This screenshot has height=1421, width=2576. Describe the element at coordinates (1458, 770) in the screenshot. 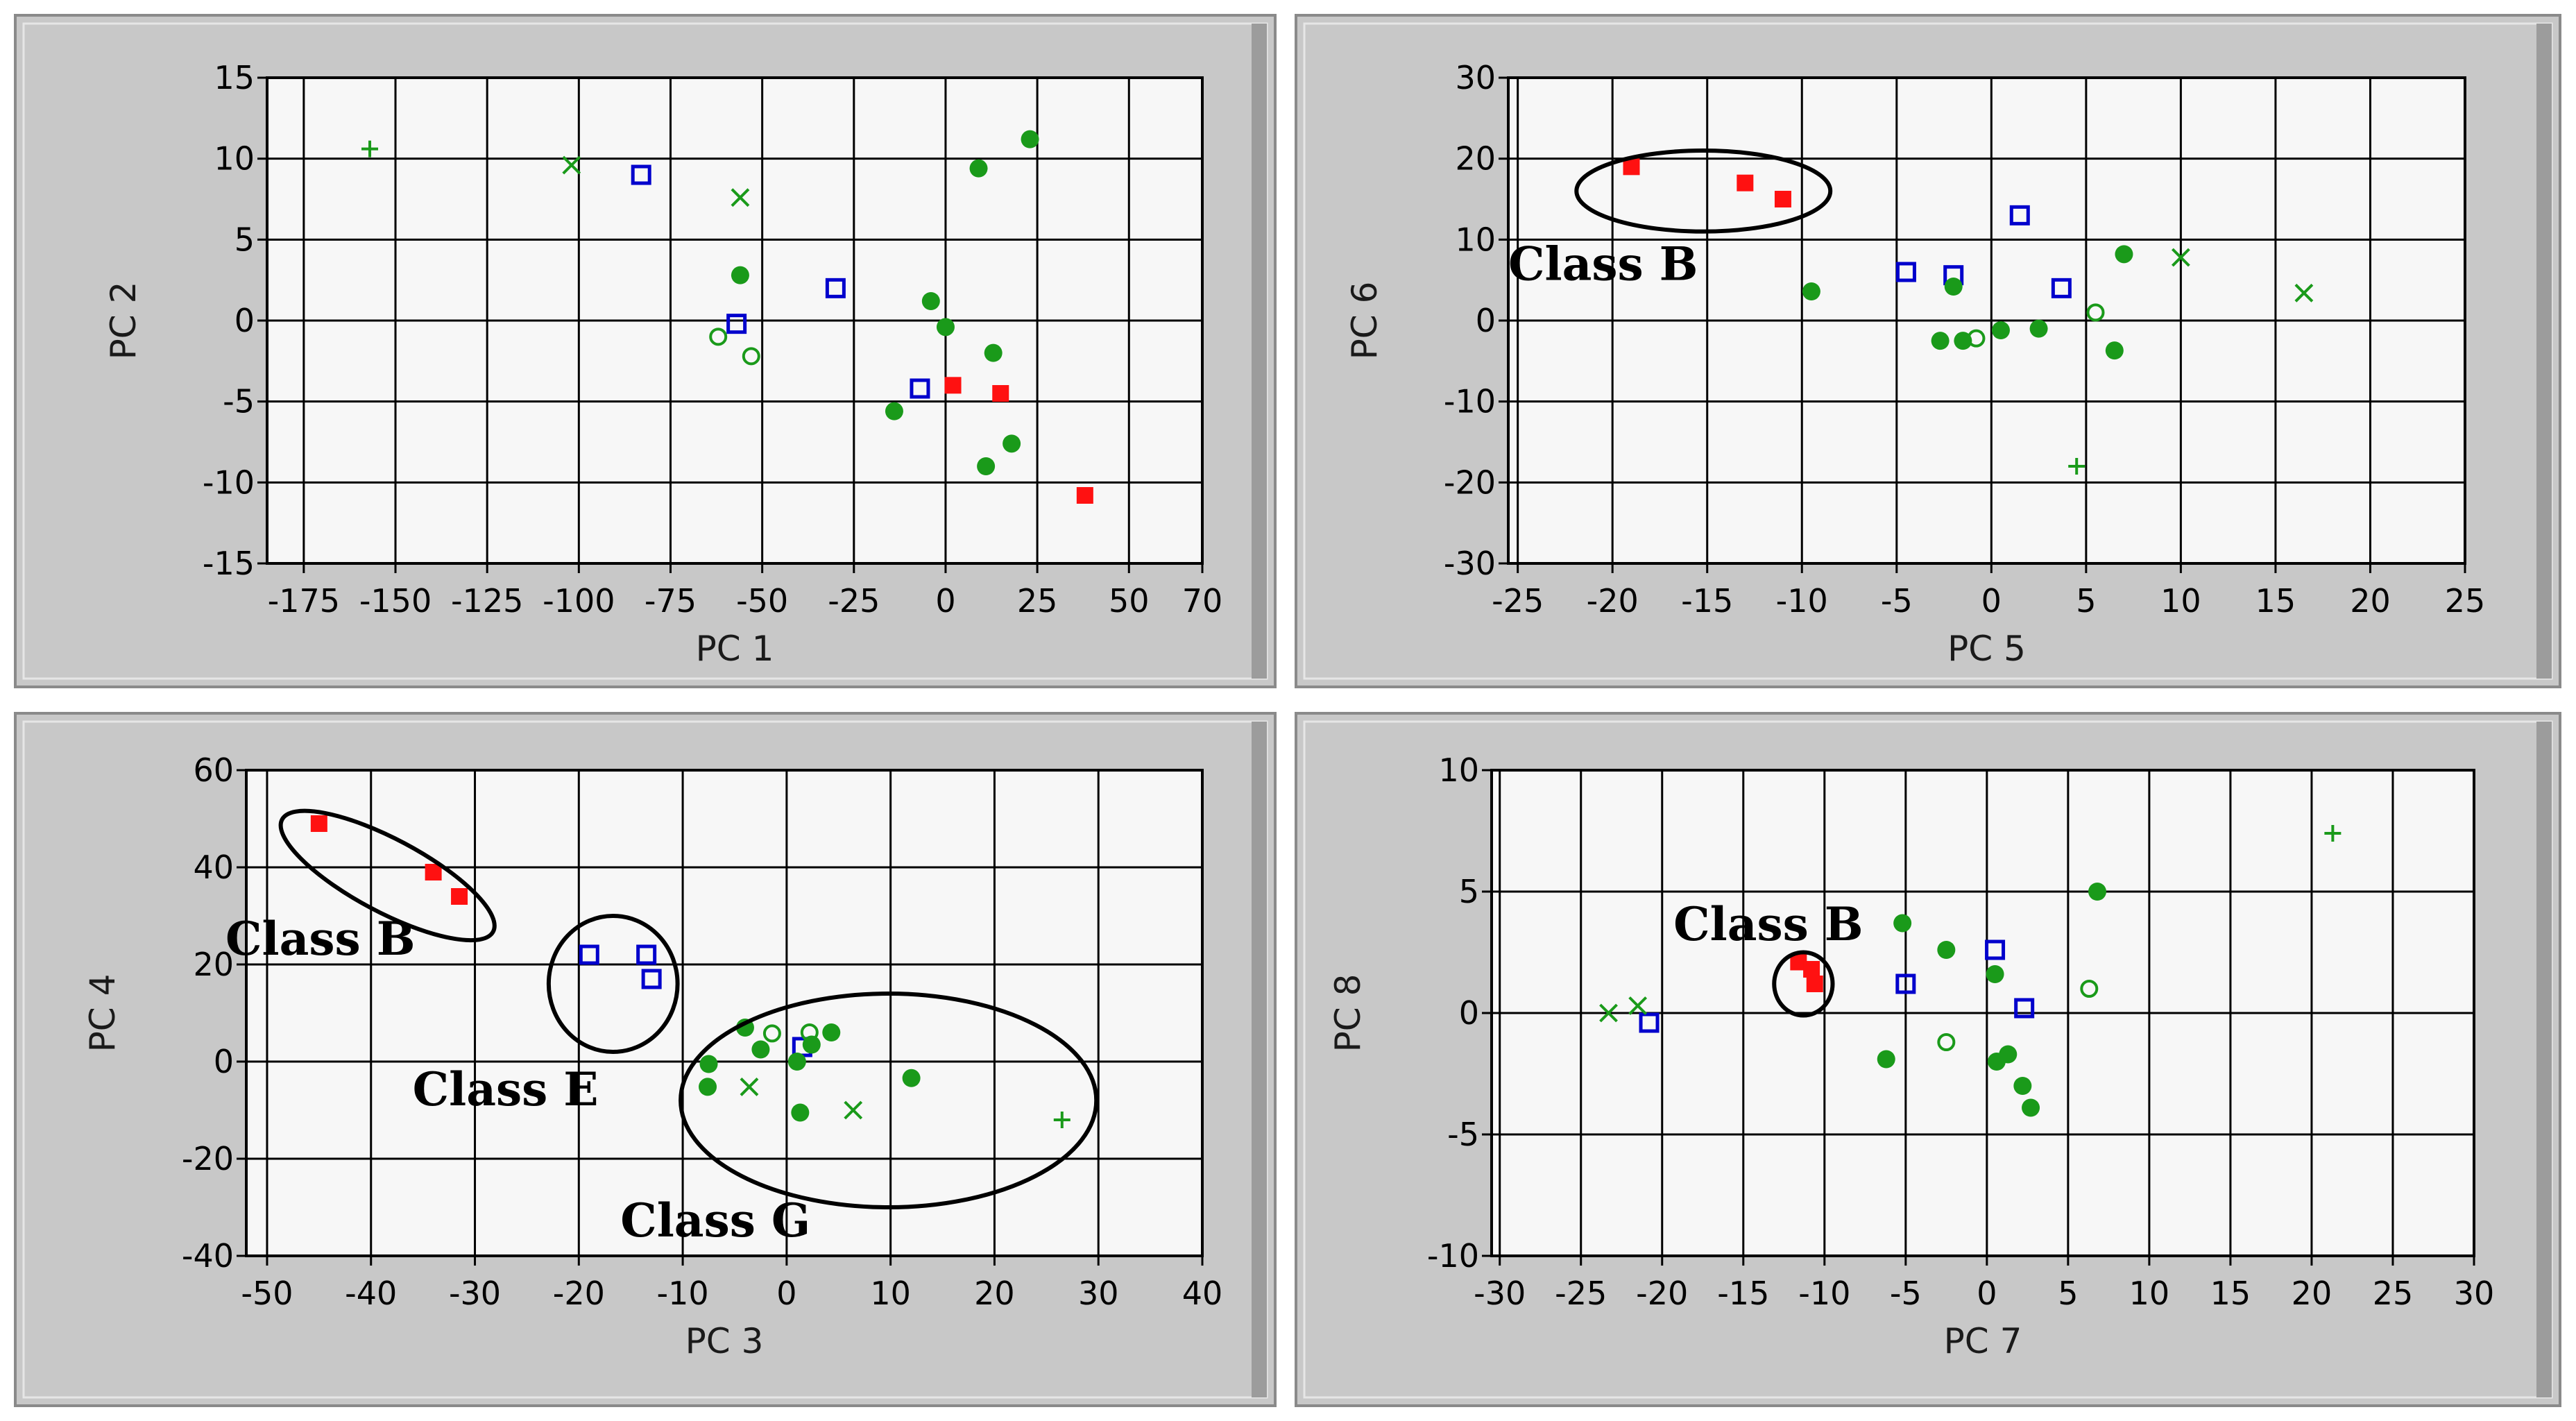

I see `y-tick-label: 10` at that location.